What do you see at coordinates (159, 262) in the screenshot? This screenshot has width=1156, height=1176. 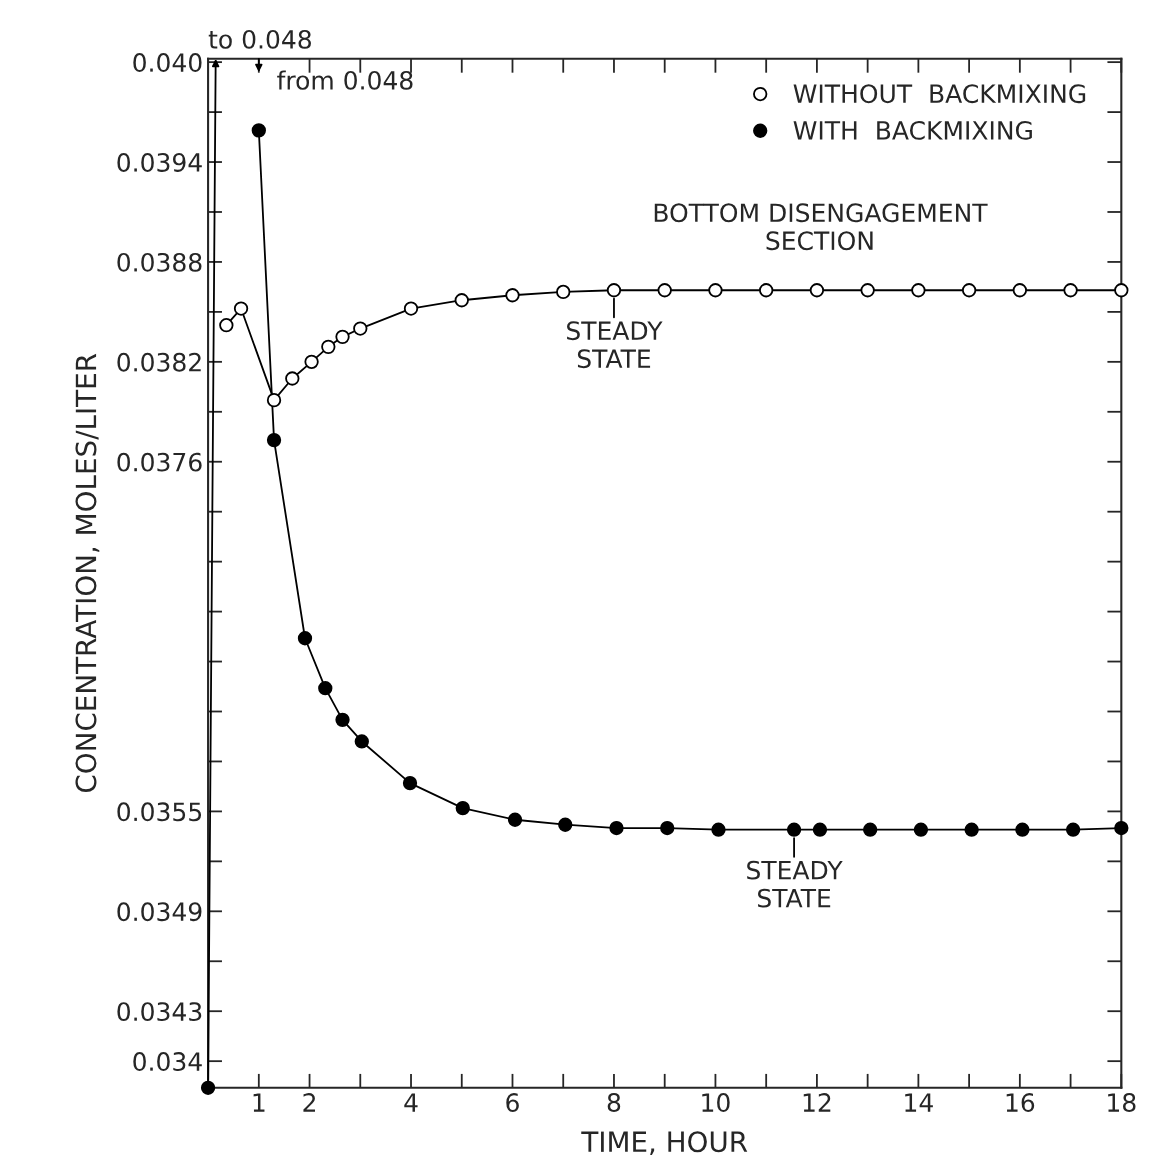 I see `y-tick-label: 0.0388` at bounding box center [159, 262].